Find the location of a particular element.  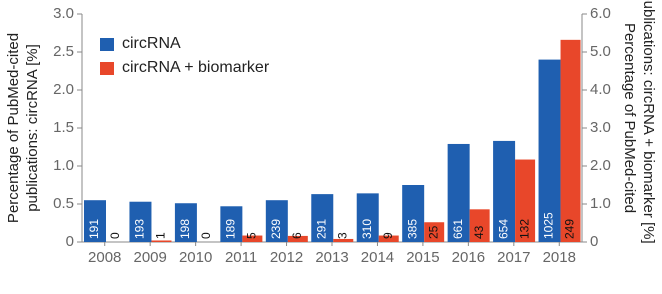

bar-count-label: 249 is located at coordinates (570, 229).